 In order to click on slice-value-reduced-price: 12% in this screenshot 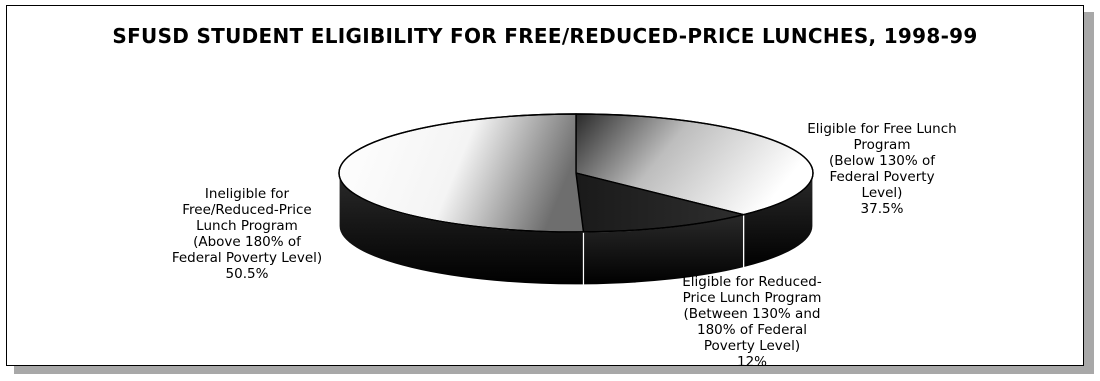, I will do `click(751, 362)`.